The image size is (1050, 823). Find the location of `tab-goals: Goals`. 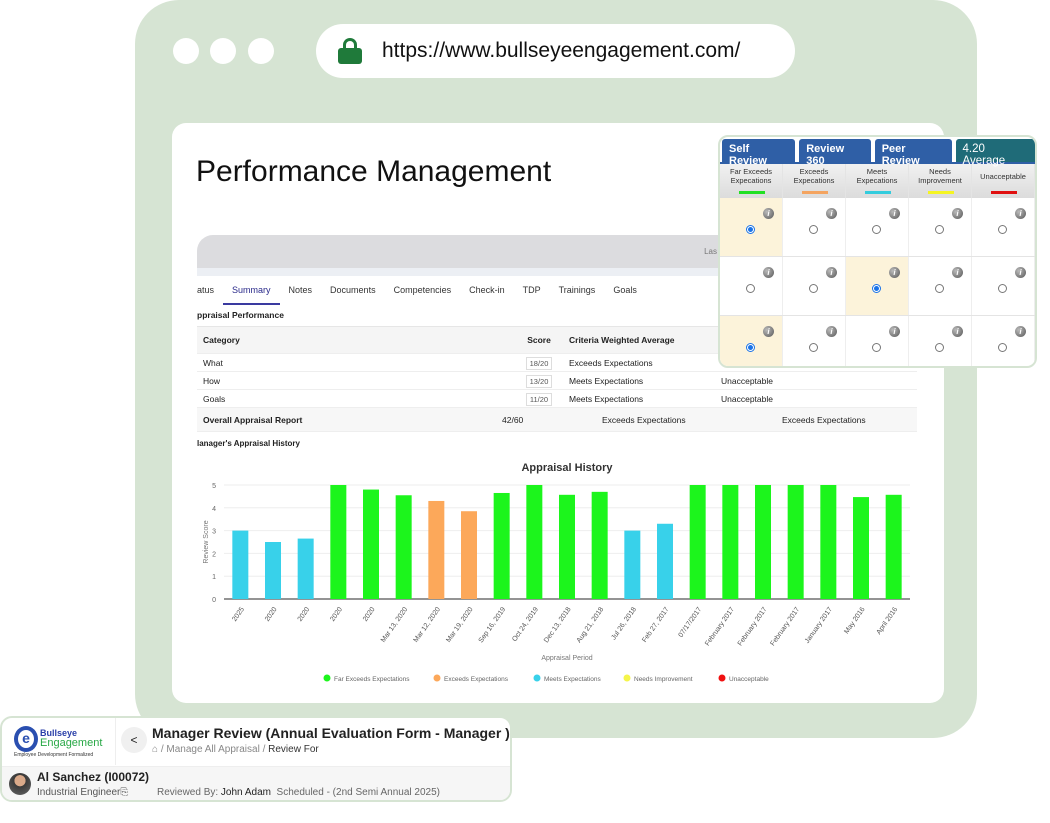

tab-goals: Goals is located at coordinates (625, 290).